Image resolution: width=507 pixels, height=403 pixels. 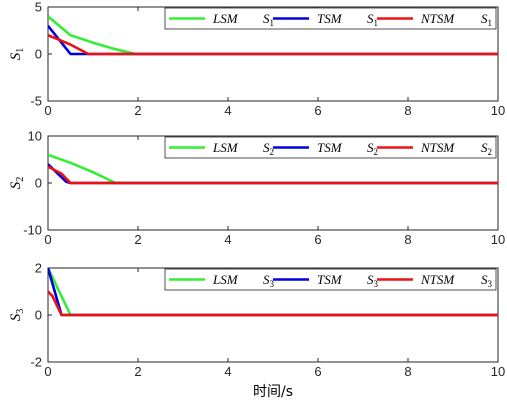 I want to click on legend-signal-lsm: S3, so click(x=269, y=280).